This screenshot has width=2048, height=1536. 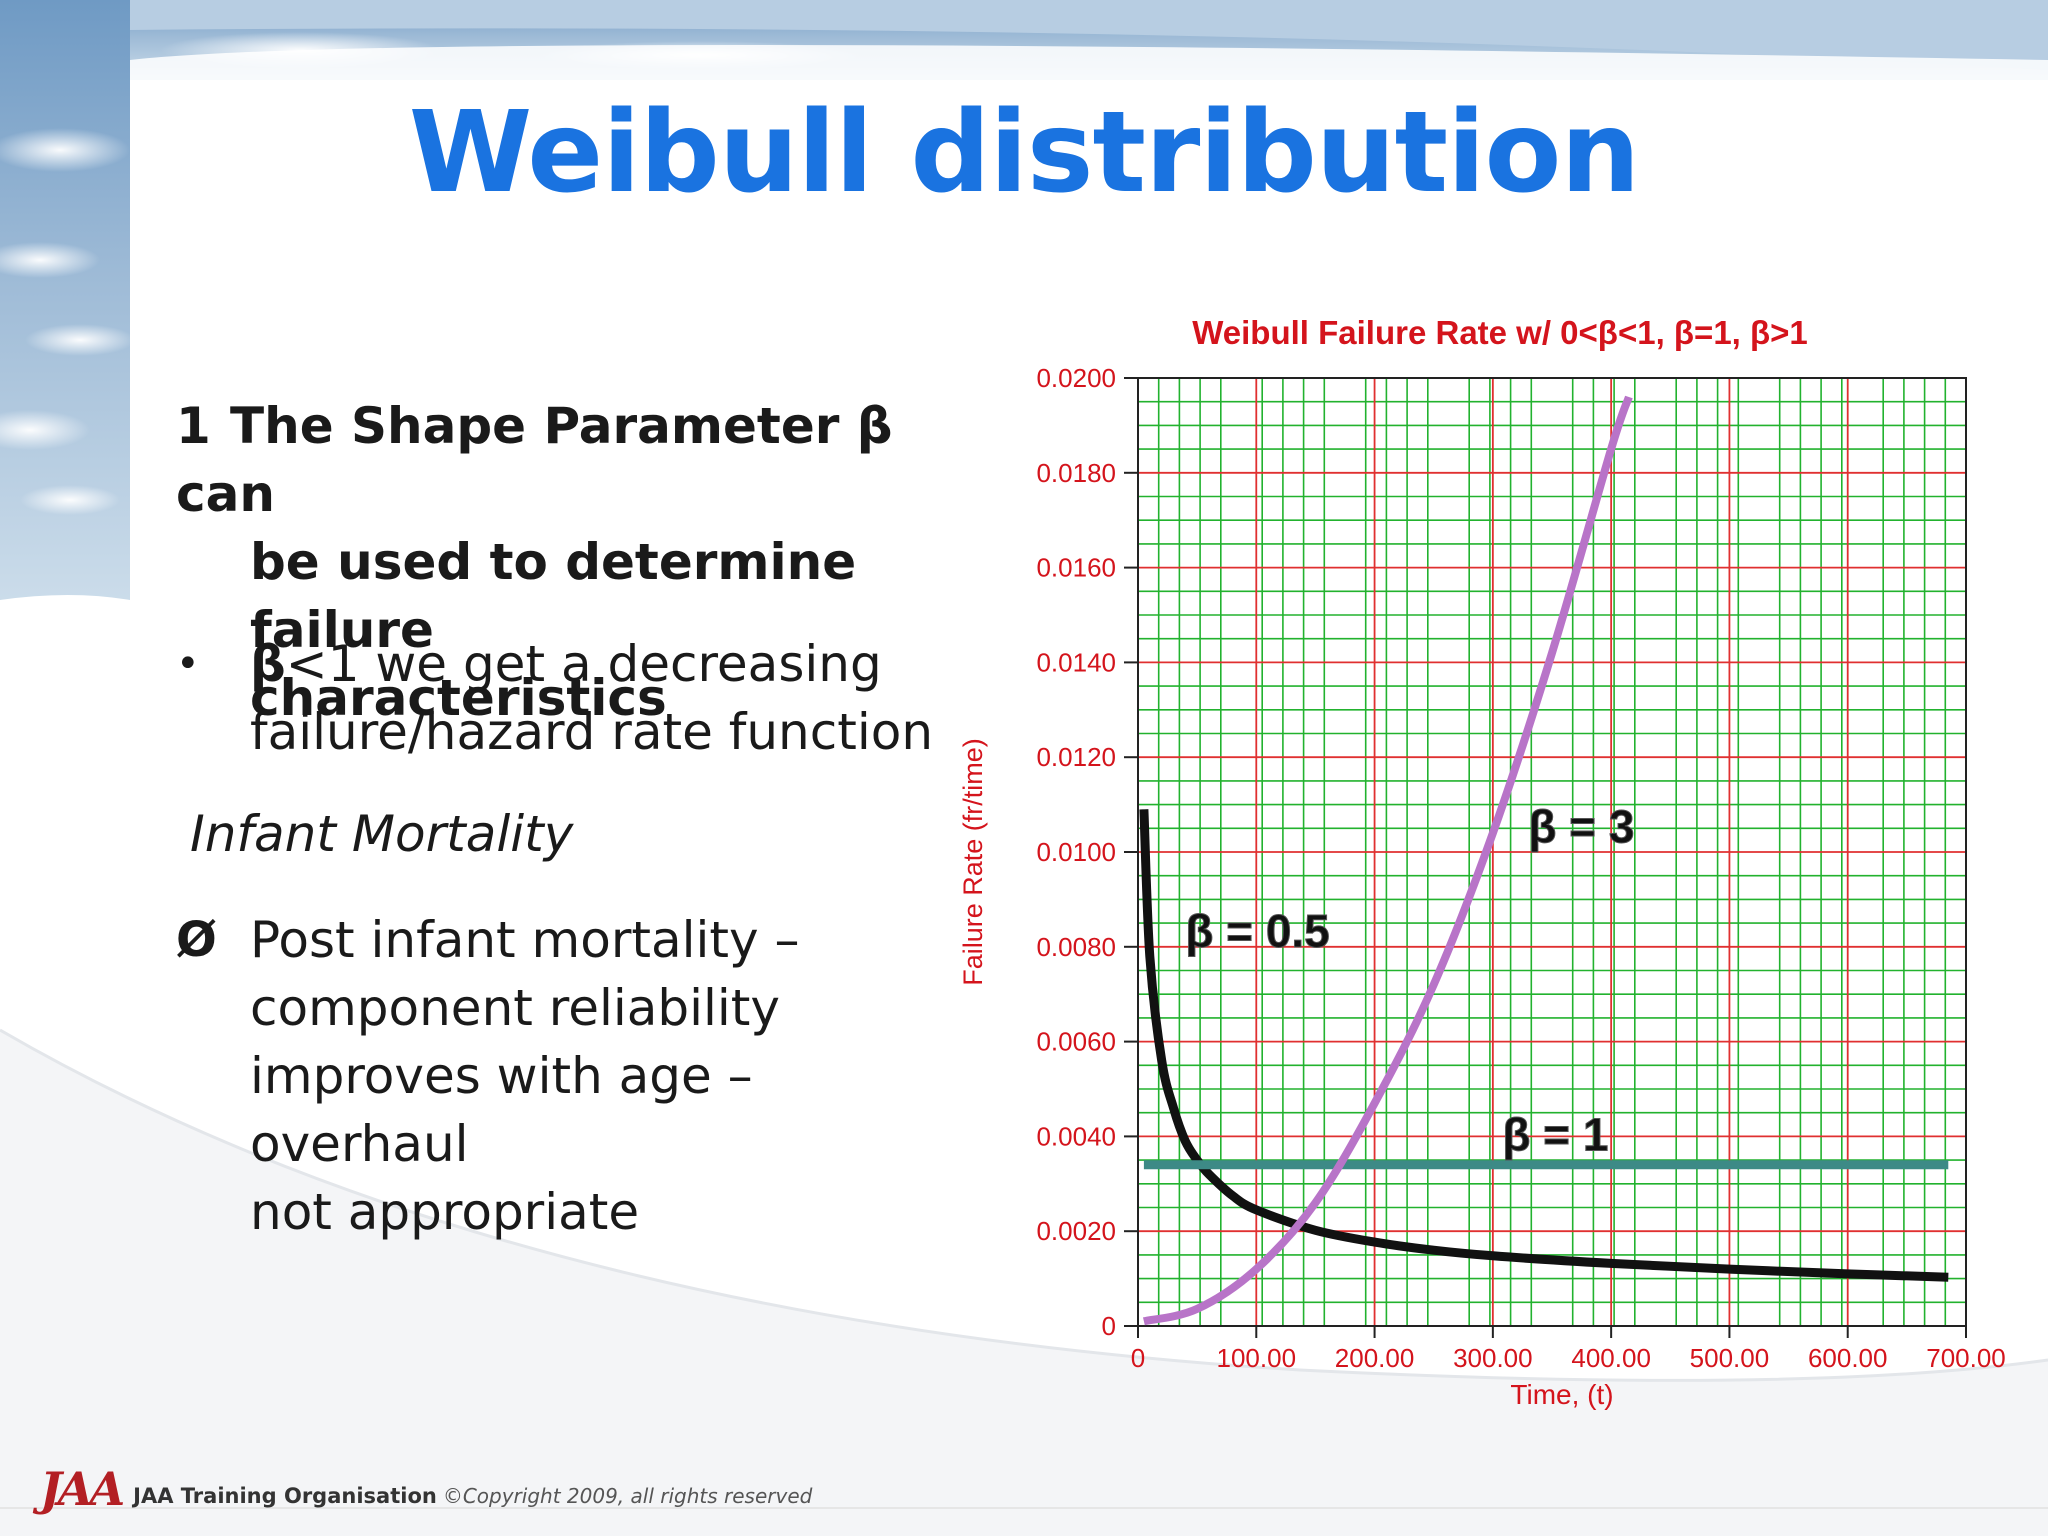 What do you see at coordinates (1375, 1358) in the screenshot?
I see `x-tick-label: 200.00` at bounding box center [1375, 1358].